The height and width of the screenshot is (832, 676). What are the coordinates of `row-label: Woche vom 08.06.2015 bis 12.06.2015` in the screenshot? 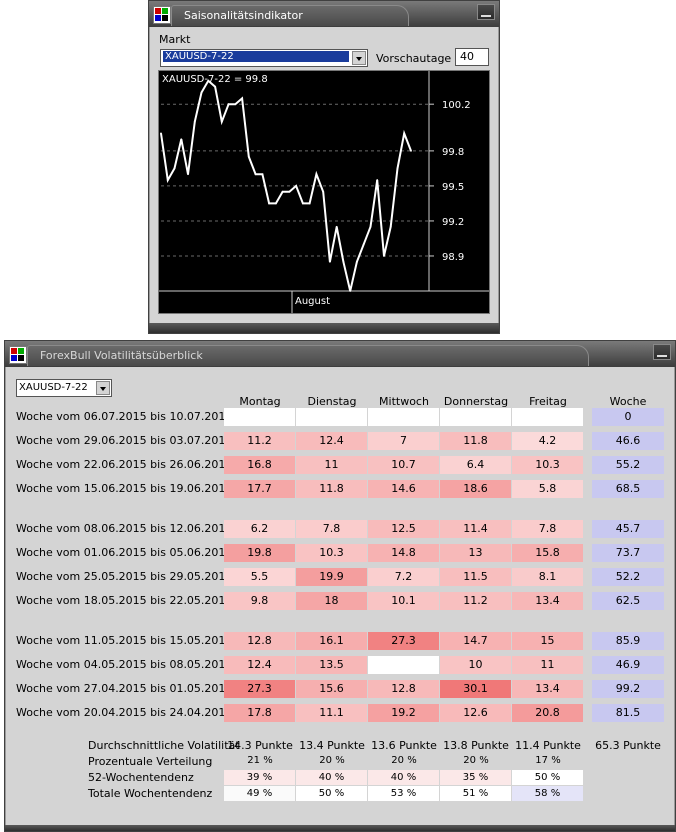 It's located at (124, 528).